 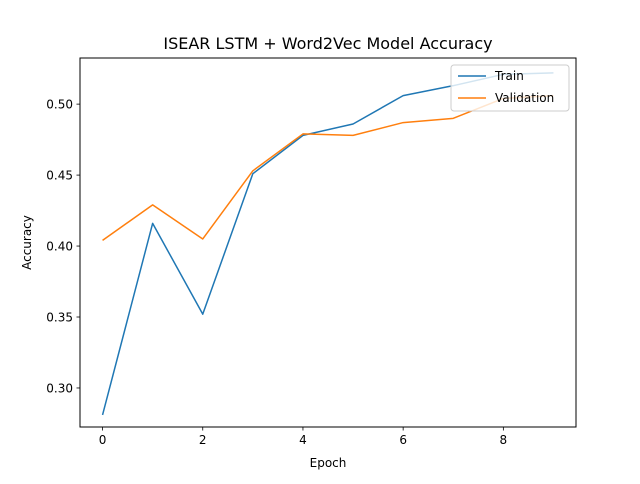 What do you see at coordinates (59, 104) in the screenshot?
I see `y-tick-label: 0.50` at bounding box center [59, 104].